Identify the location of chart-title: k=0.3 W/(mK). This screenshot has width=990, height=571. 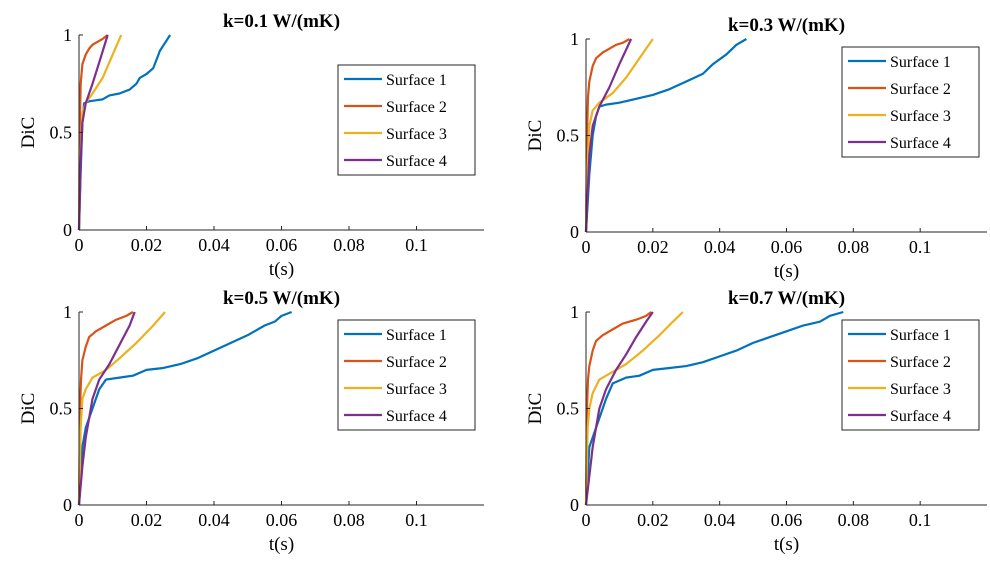
(786, 25).